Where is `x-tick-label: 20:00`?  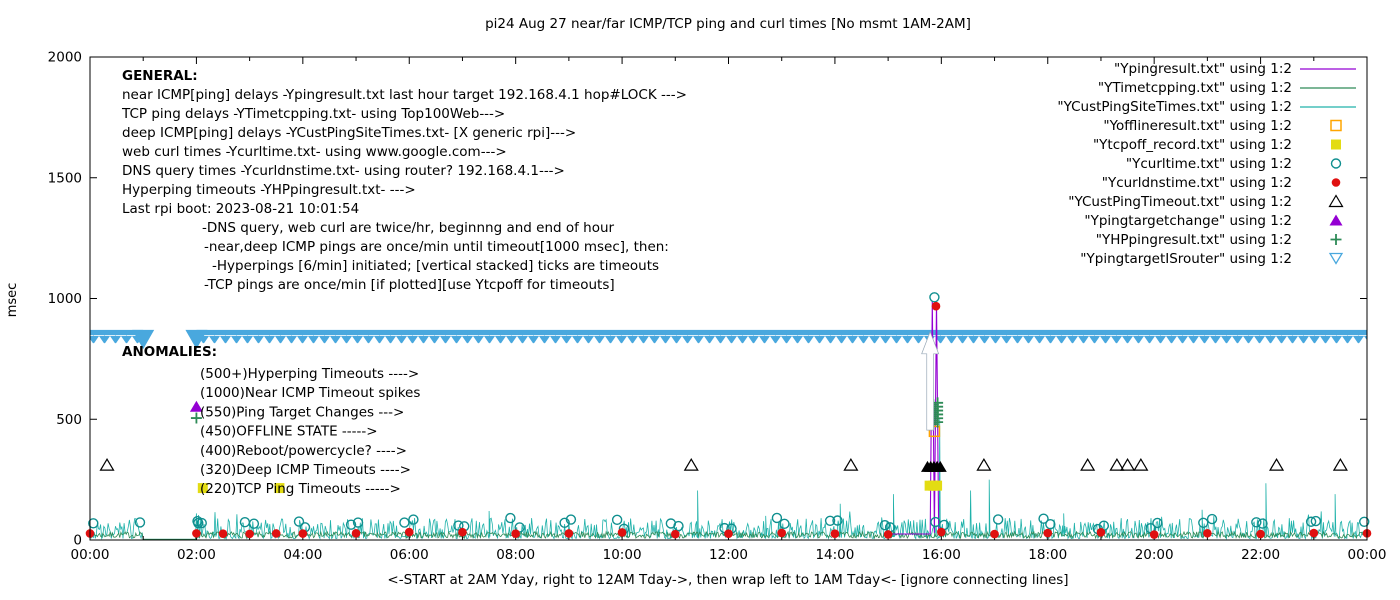
x-tick-label: 20:00 is located at coordinates (1154, 555).